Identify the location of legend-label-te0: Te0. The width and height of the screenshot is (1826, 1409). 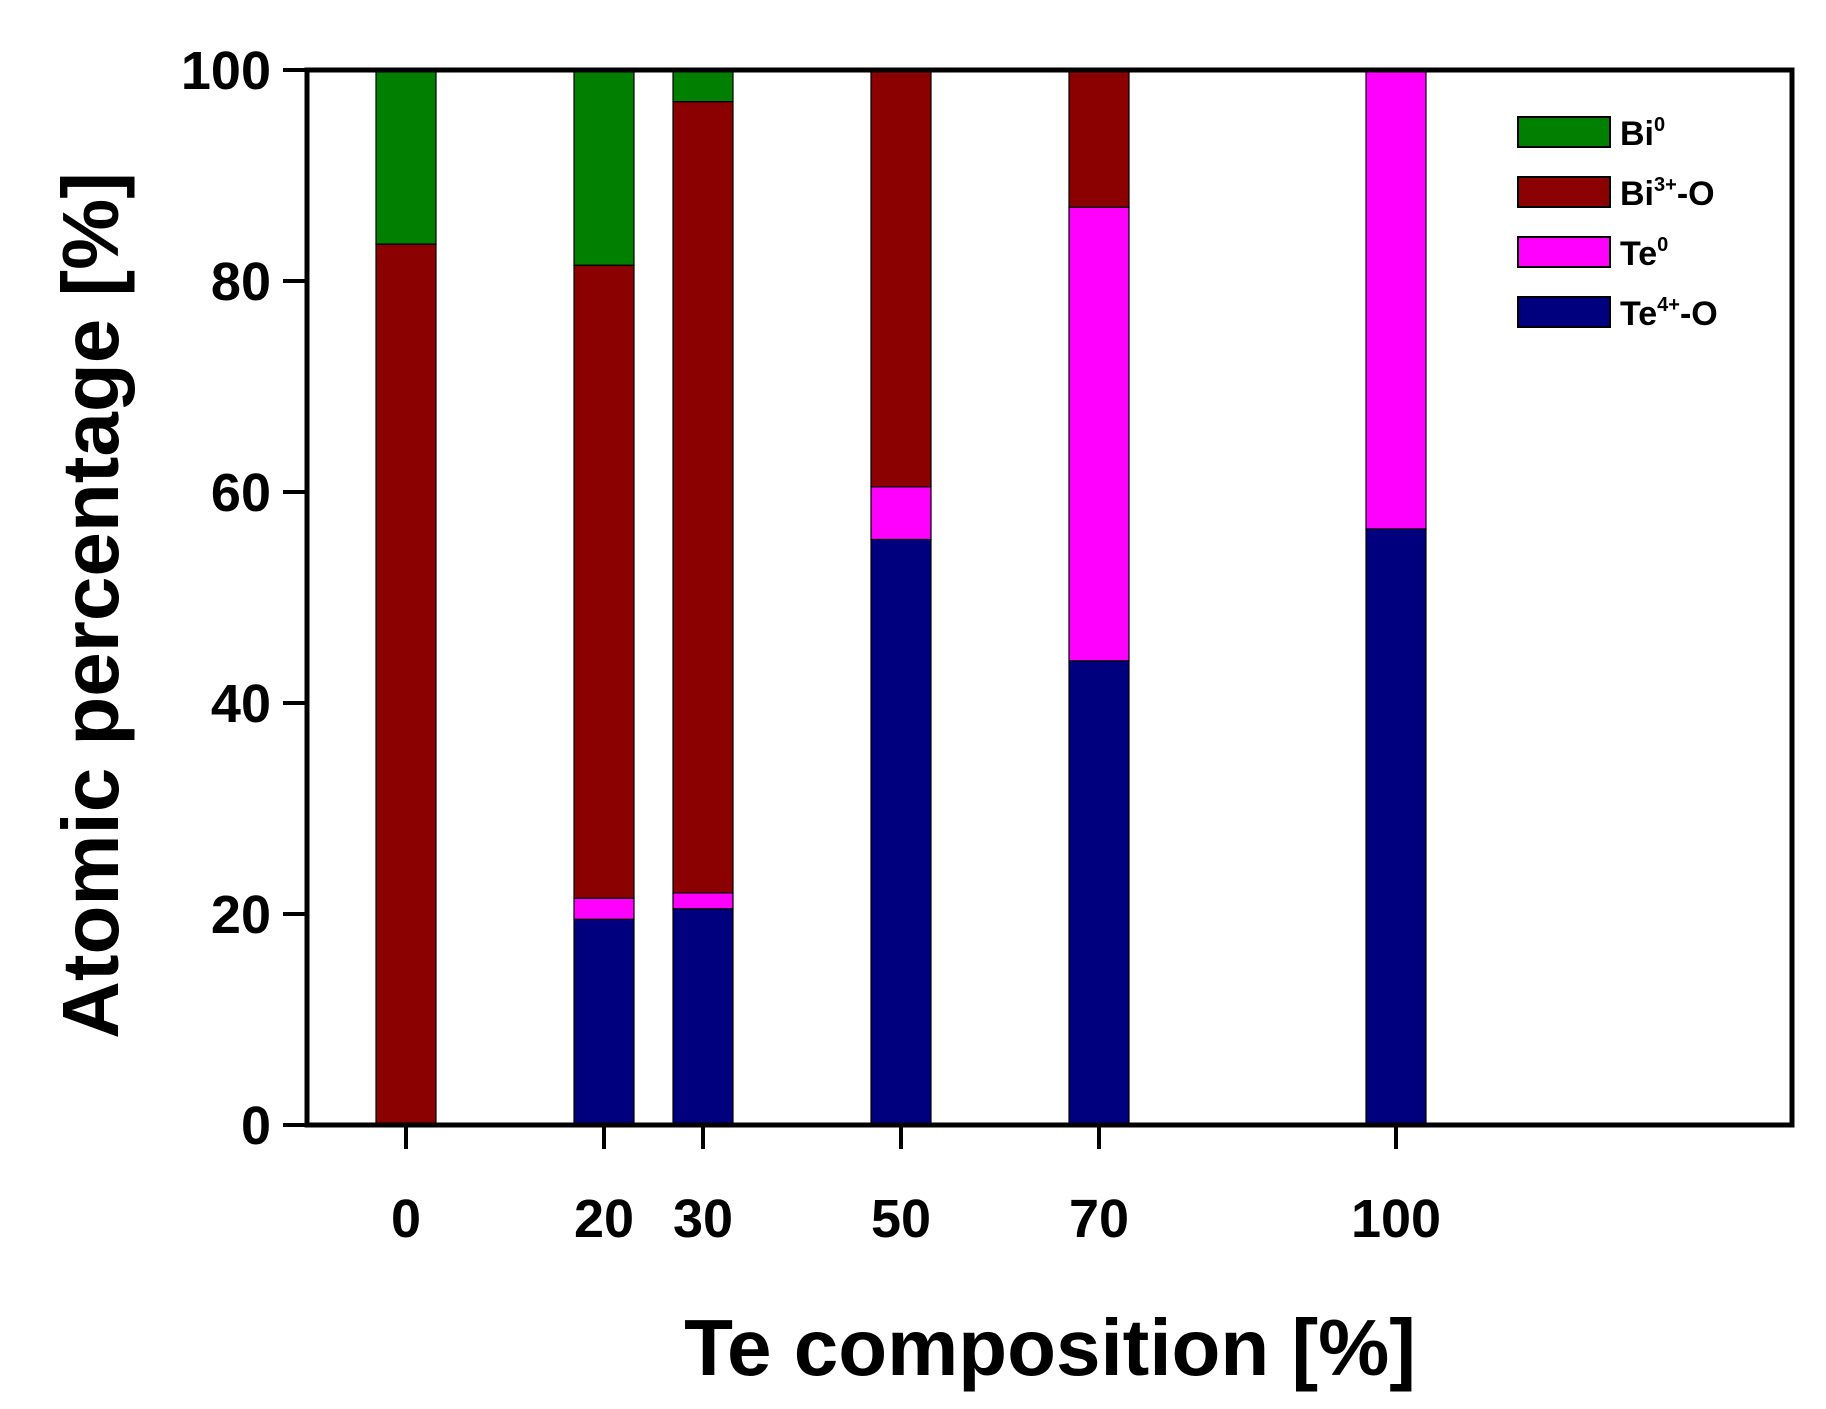
(1644, 253).